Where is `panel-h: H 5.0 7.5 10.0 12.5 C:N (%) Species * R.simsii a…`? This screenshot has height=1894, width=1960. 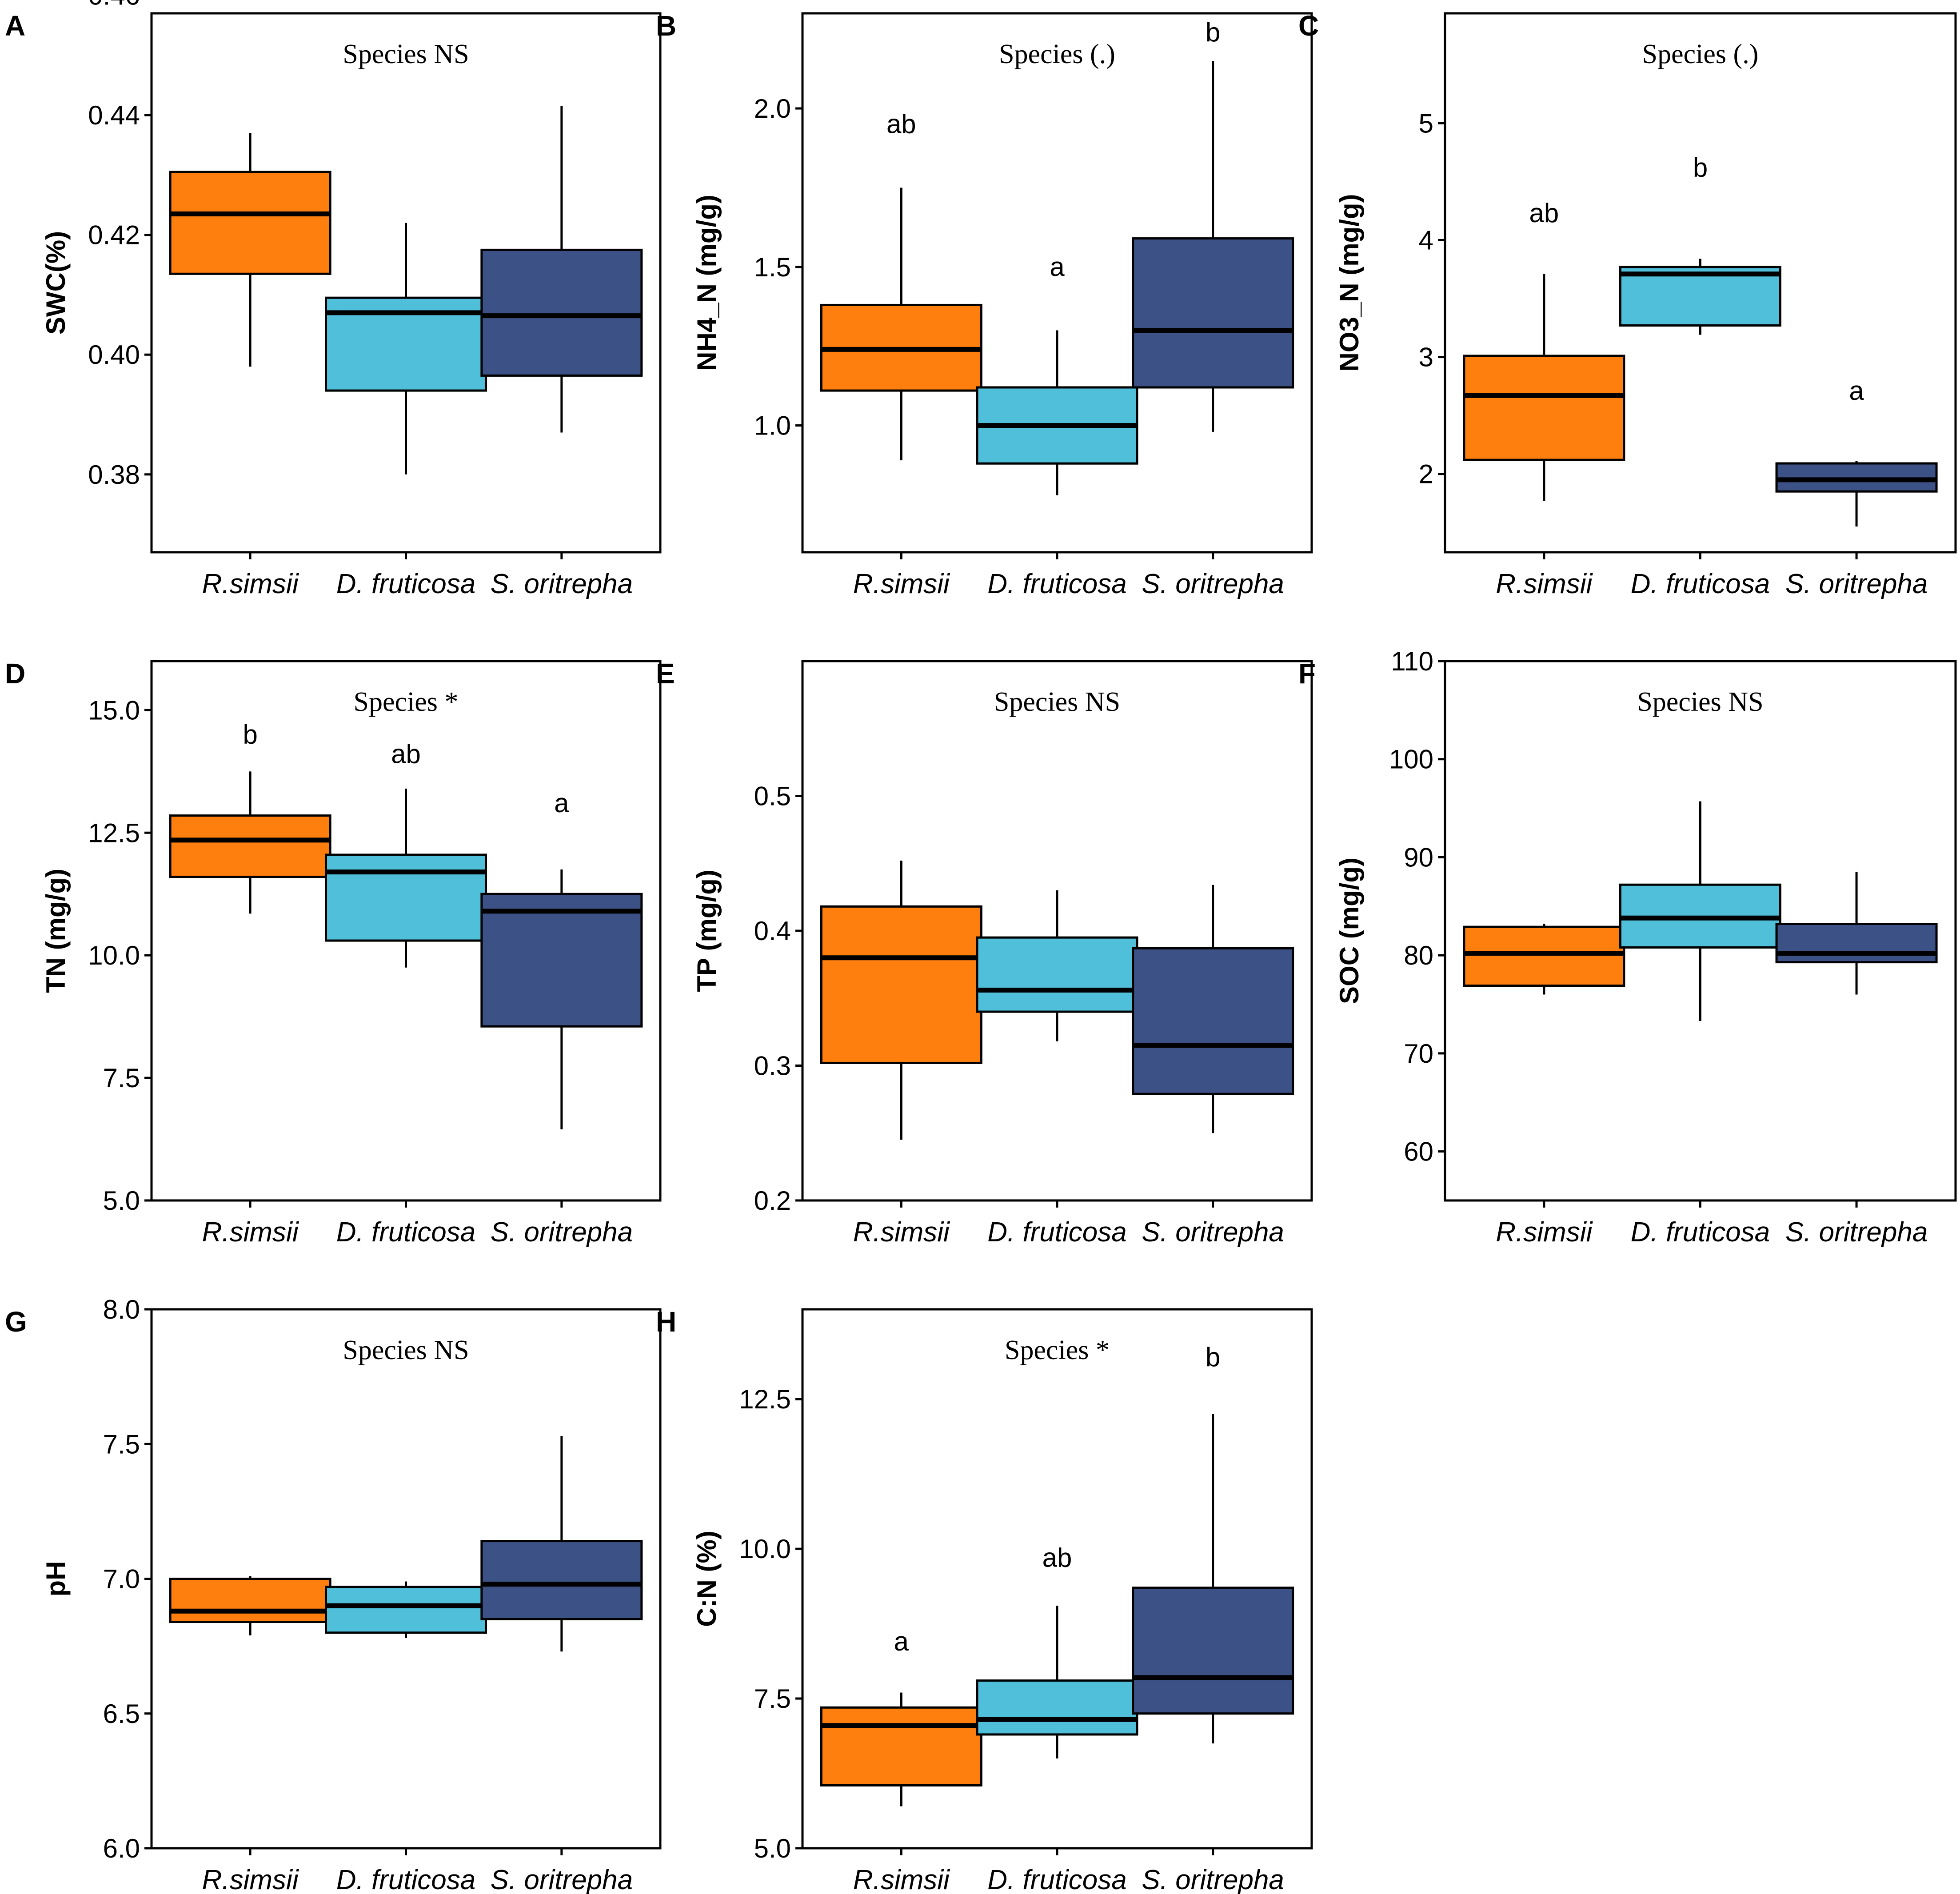
panel-h: H 5.0 7.5 10.0 12.5 C:N (%) Species * R.simsii a… is located at coordinates (985, 1600).